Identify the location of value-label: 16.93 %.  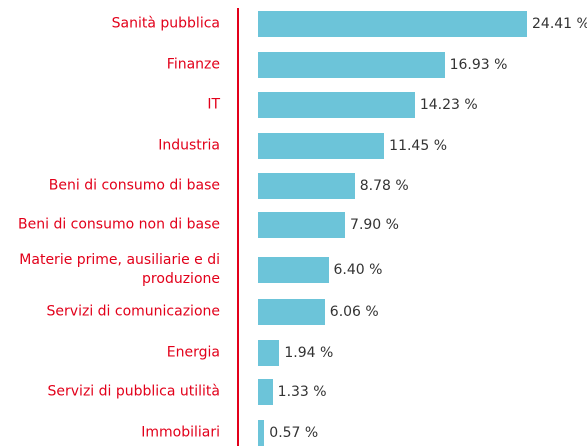
(478, 65).